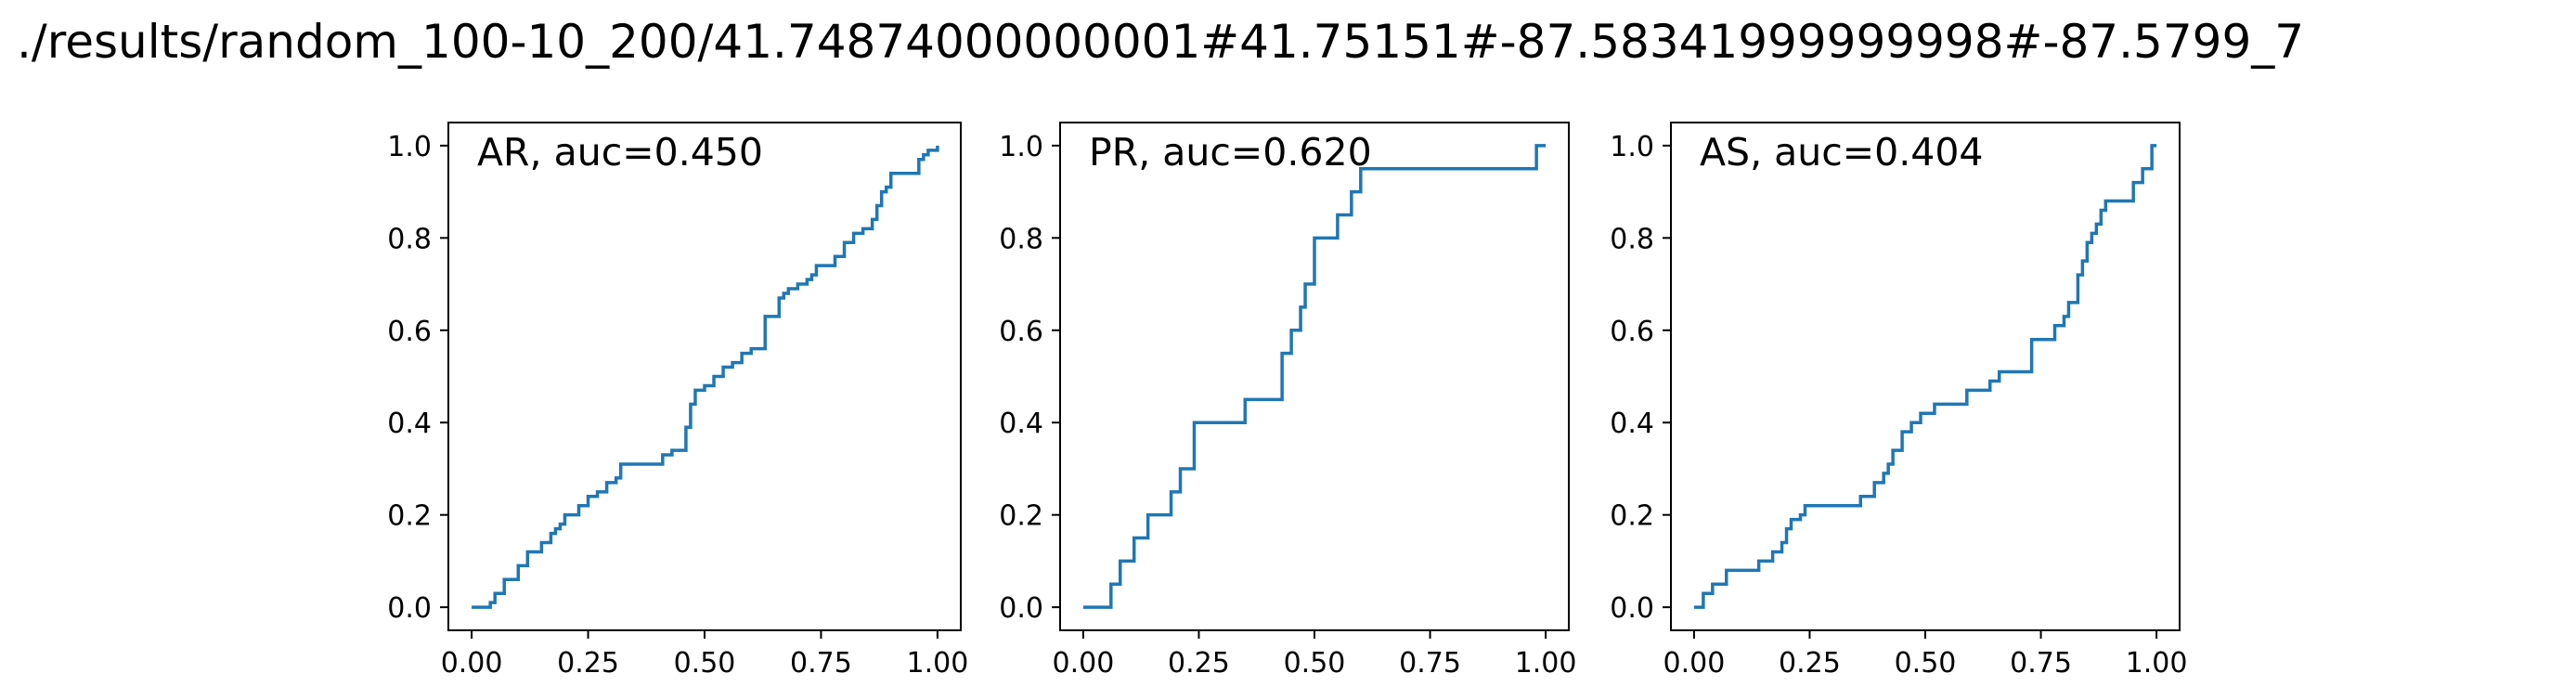  I want to click on panel-label: PR, auc=0.620, so click(1230, 152).